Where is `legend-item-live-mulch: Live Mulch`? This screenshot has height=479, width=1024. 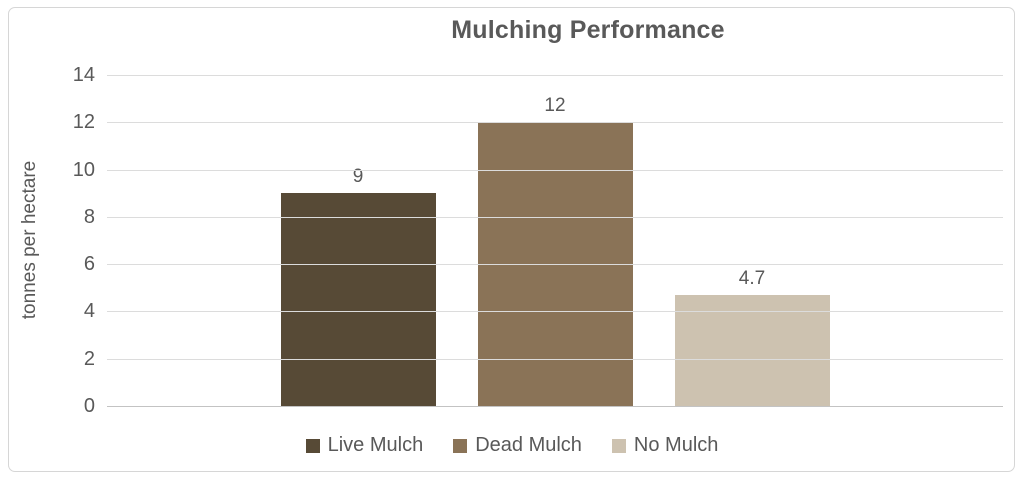 legend-item-live-mulch: Live Mulch is located at coordinates (364, 445).